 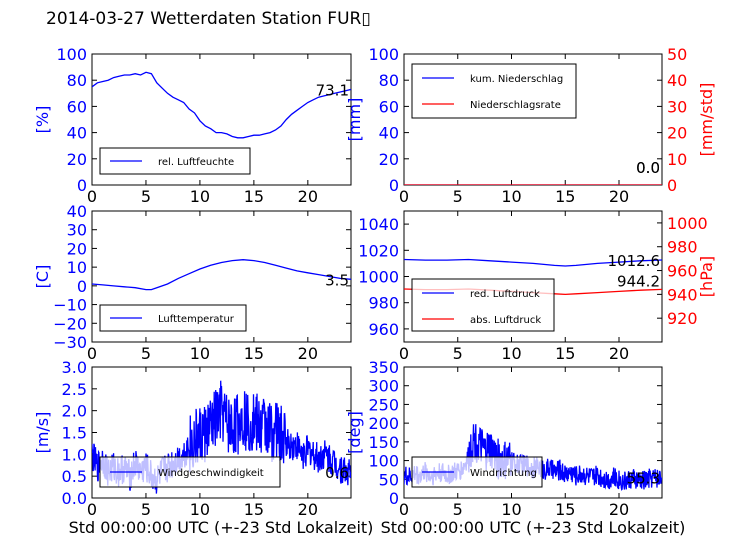 I want to click on panel-2-last-value-2: 0.0, so click(x=648, y=168).